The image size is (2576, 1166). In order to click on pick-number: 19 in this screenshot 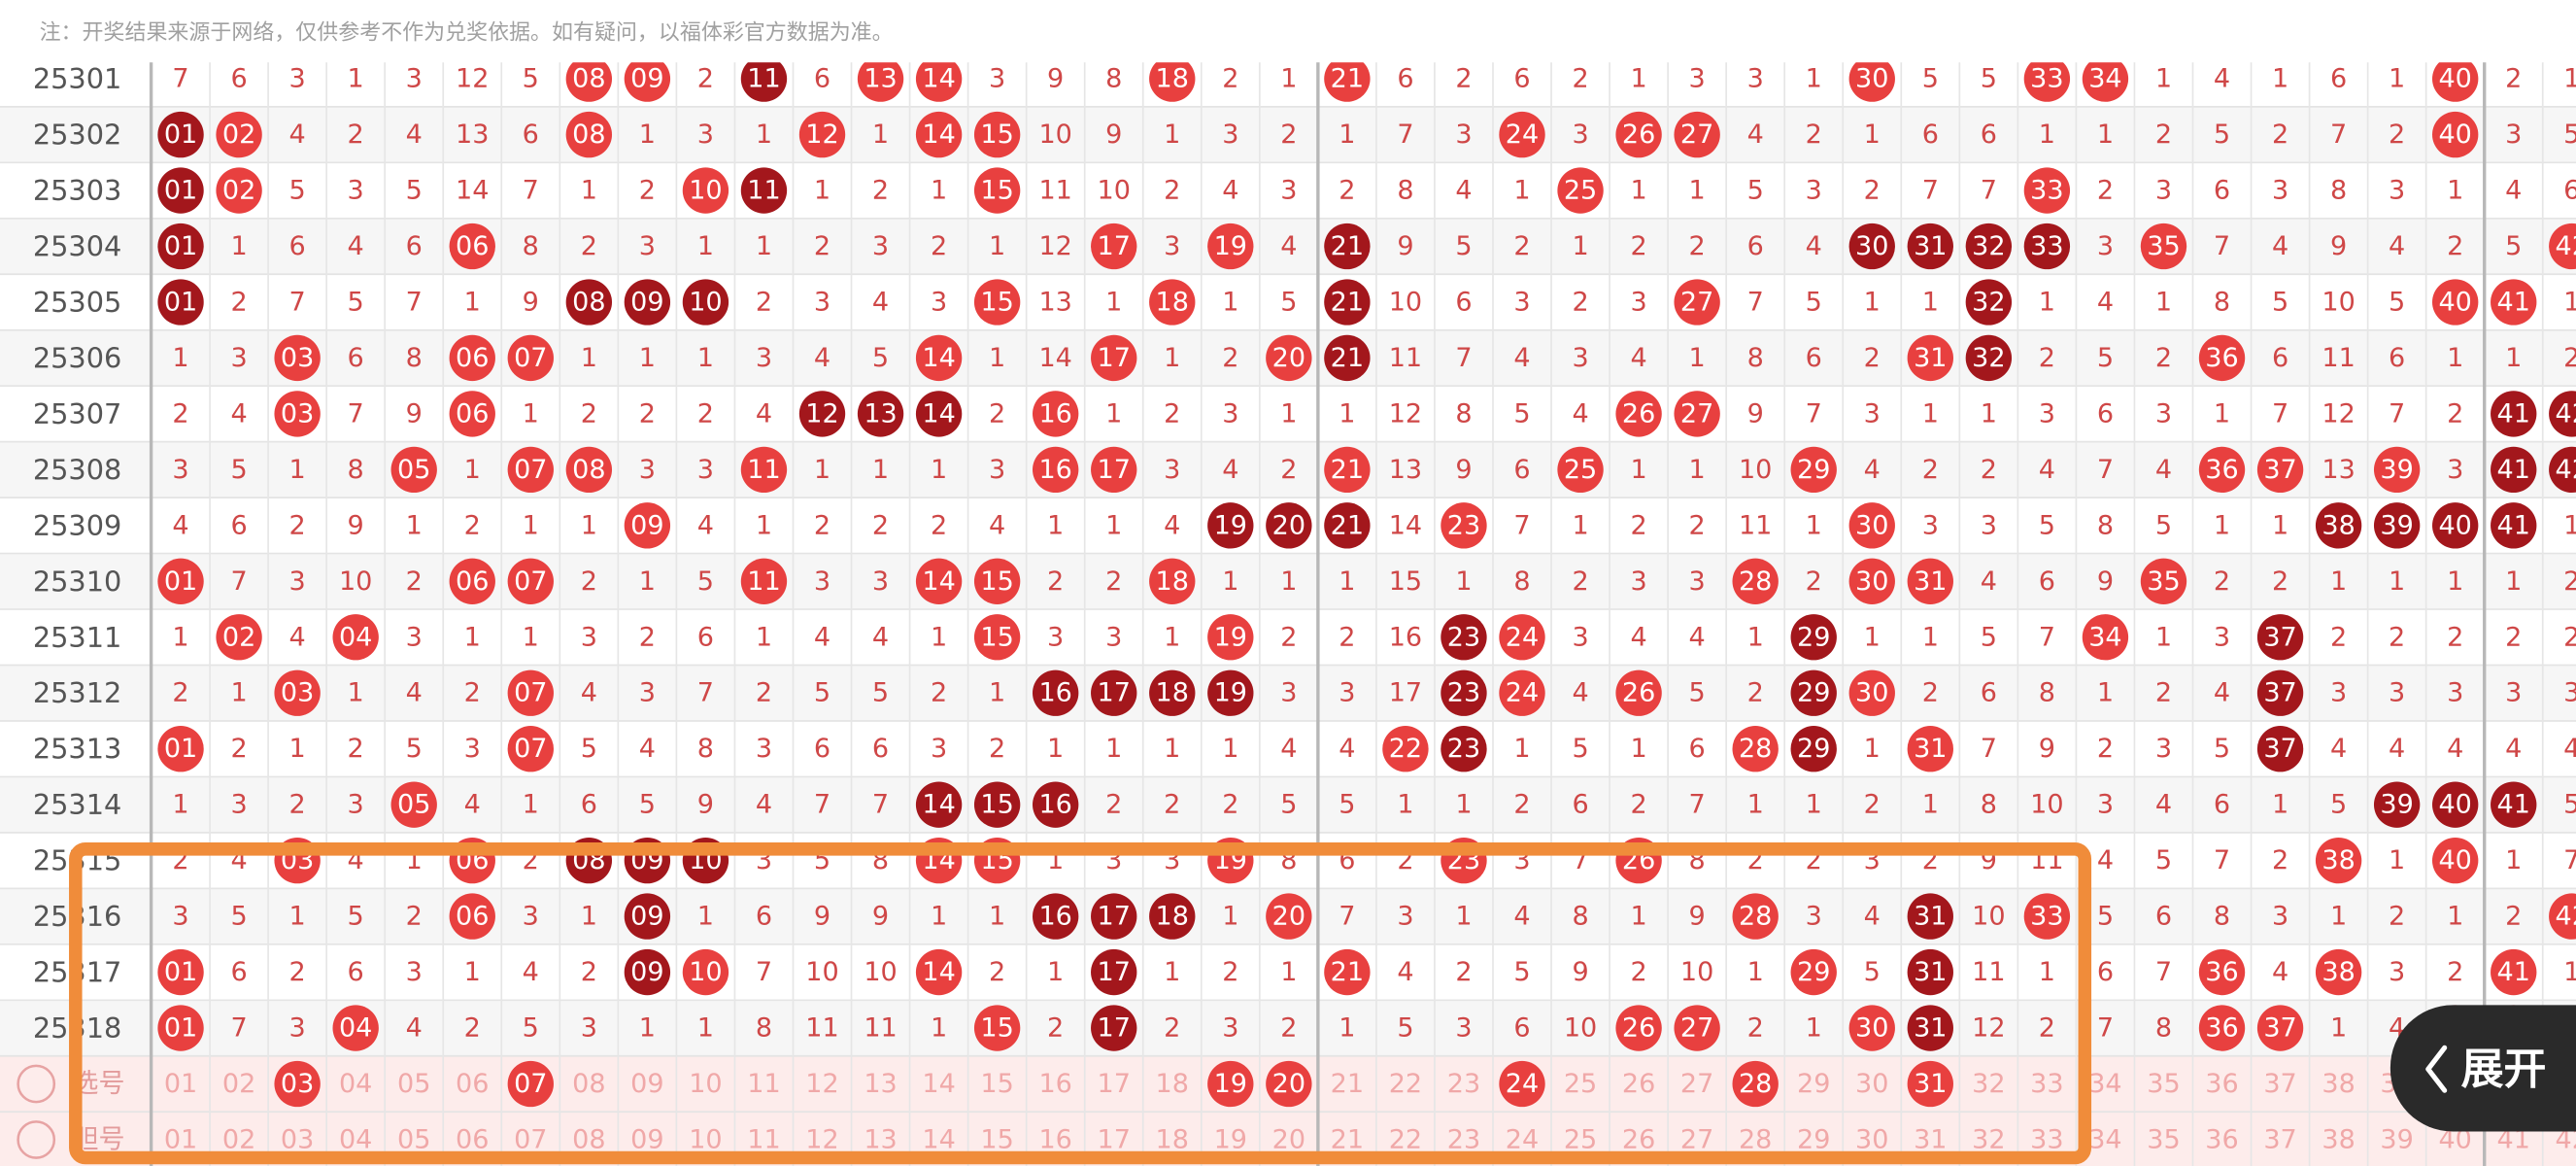, I will do `click(1230, 1139)`.